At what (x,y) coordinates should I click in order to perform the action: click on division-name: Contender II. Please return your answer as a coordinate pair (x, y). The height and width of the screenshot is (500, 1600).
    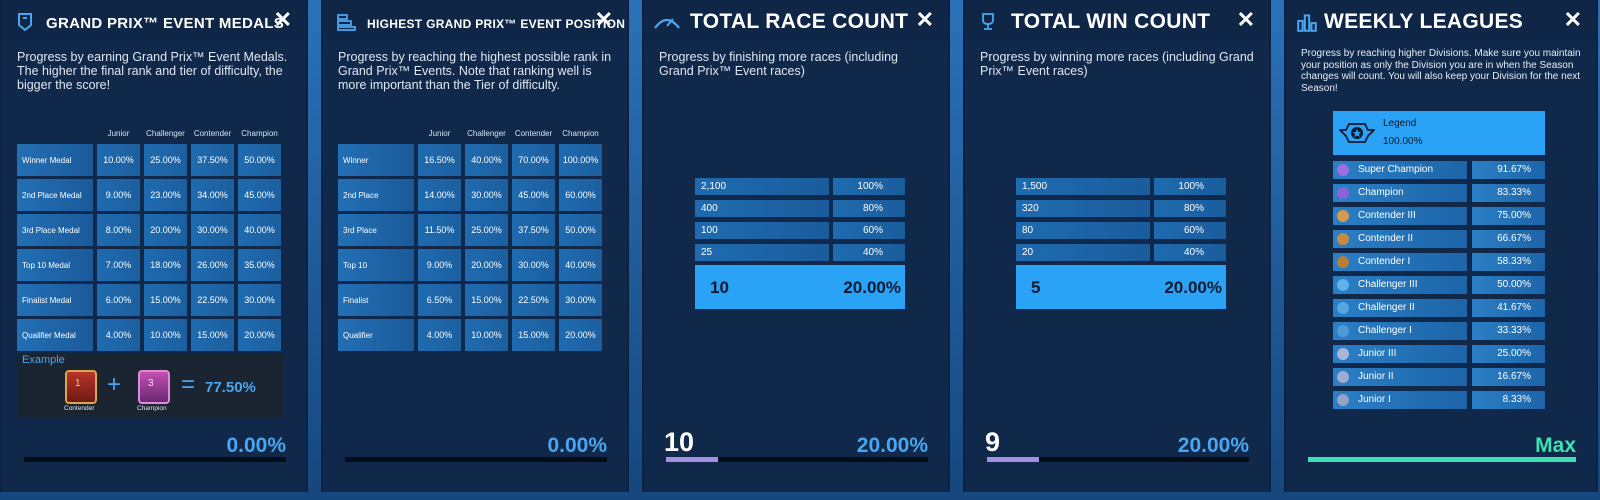
    Looking at the image, I should click on (1386, 238).